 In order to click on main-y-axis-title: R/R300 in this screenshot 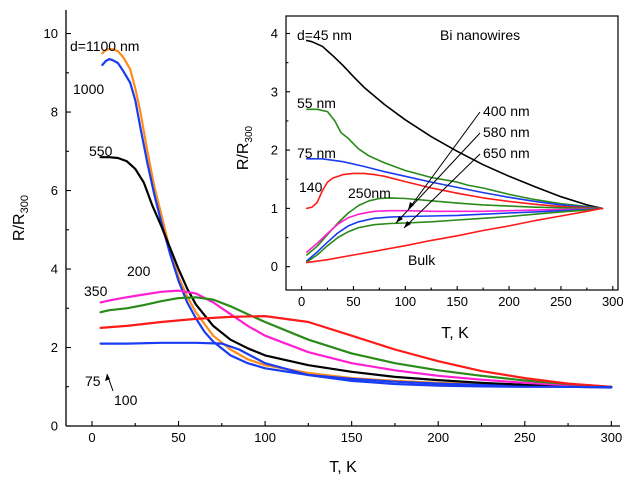, I will do `click(21, 218)`.